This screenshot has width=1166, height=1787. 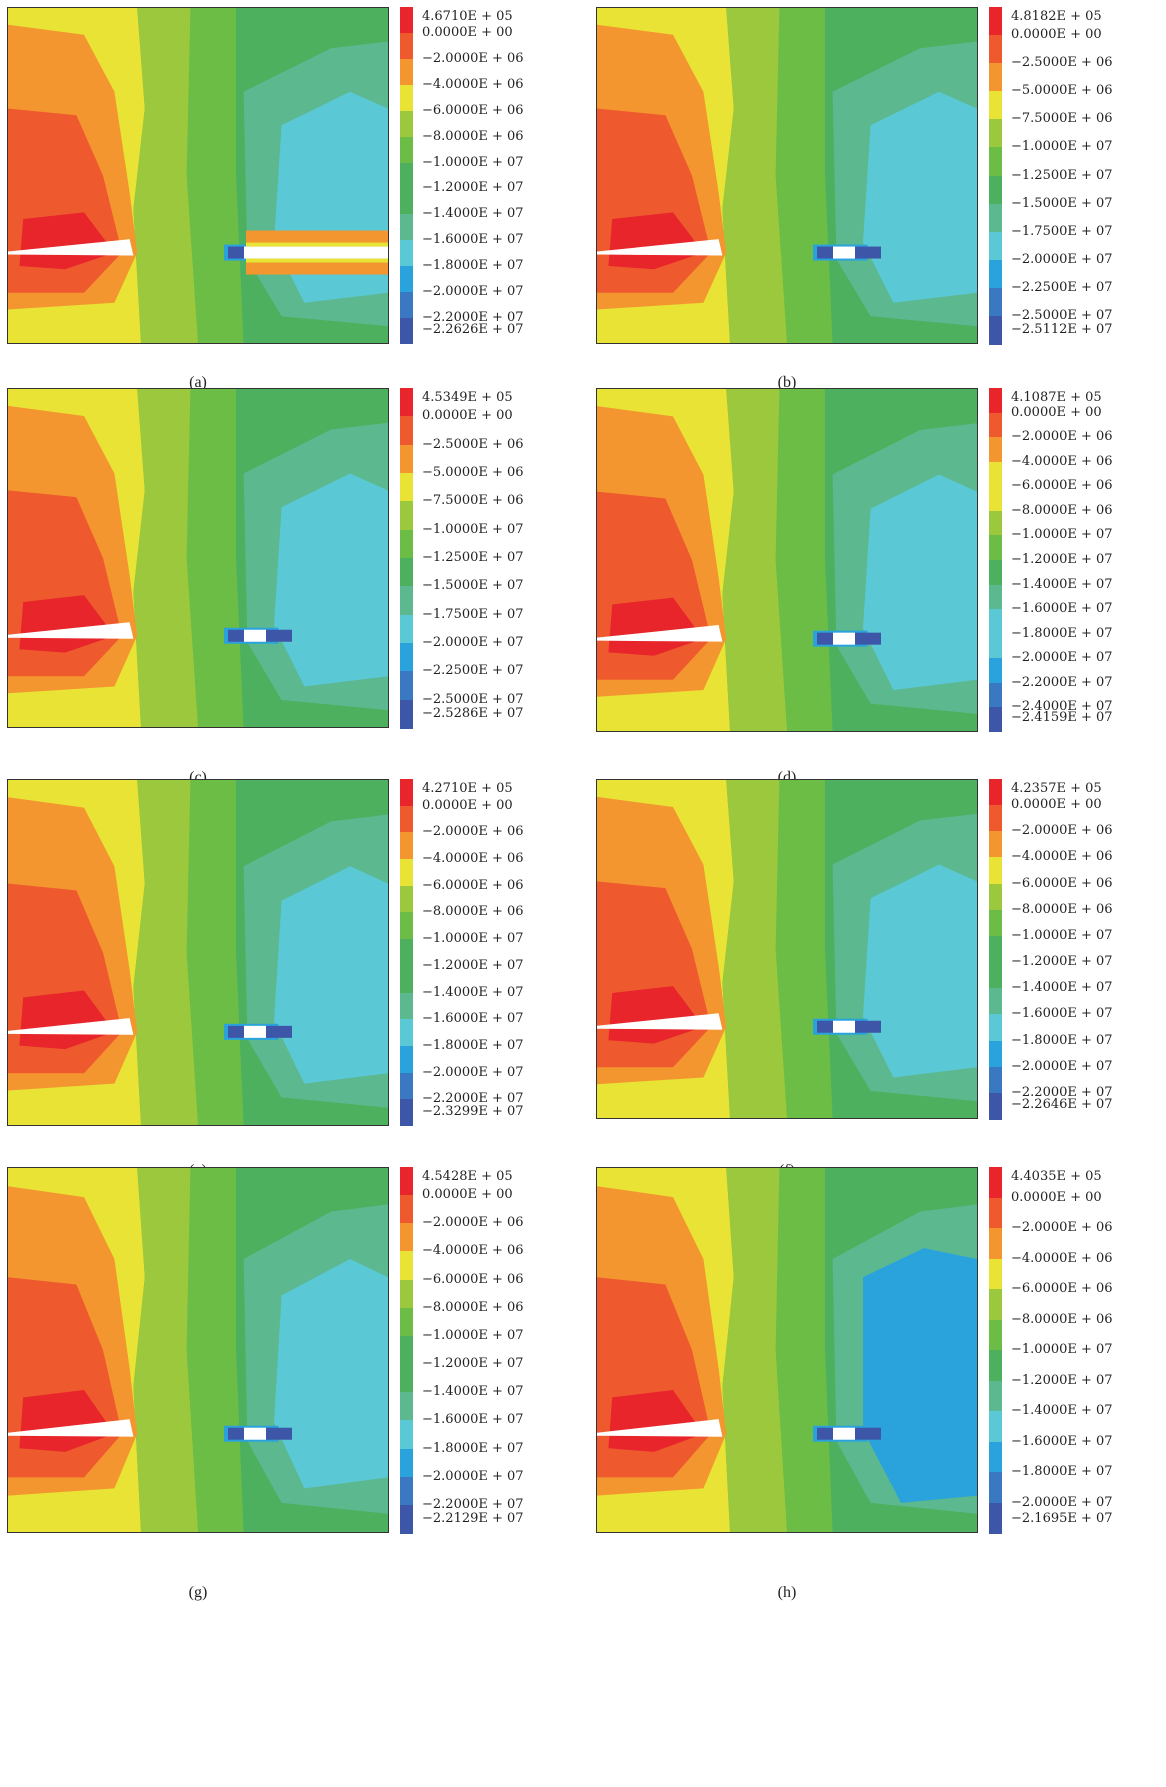 I want to click on contour-plot, so click(x=198, y=952).